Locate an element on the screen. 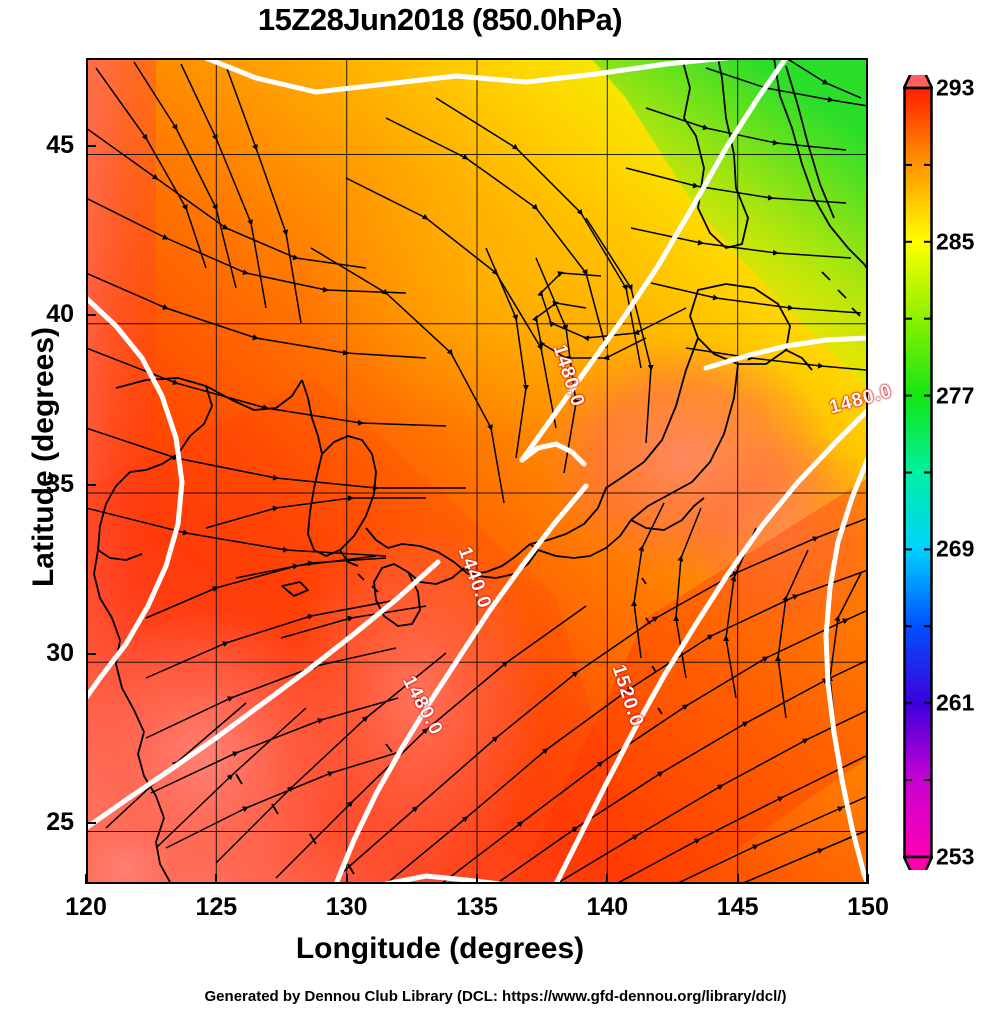 The image size is (991, 1013). colorbar is located at coordinates (918, 472).